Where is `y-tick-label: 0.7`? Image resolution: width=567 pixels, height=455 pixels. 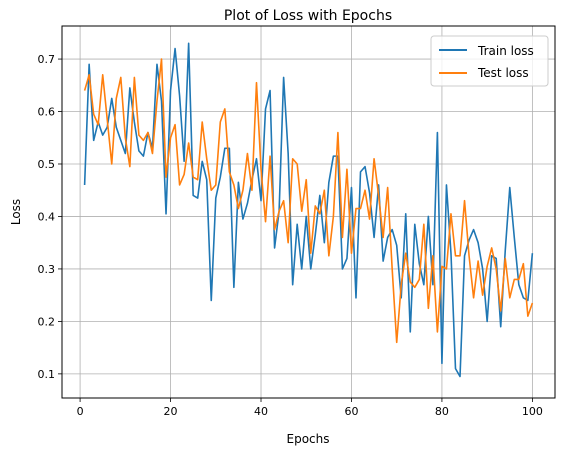
y-tick-label: 0.7 is located at coordinates (47, 59).